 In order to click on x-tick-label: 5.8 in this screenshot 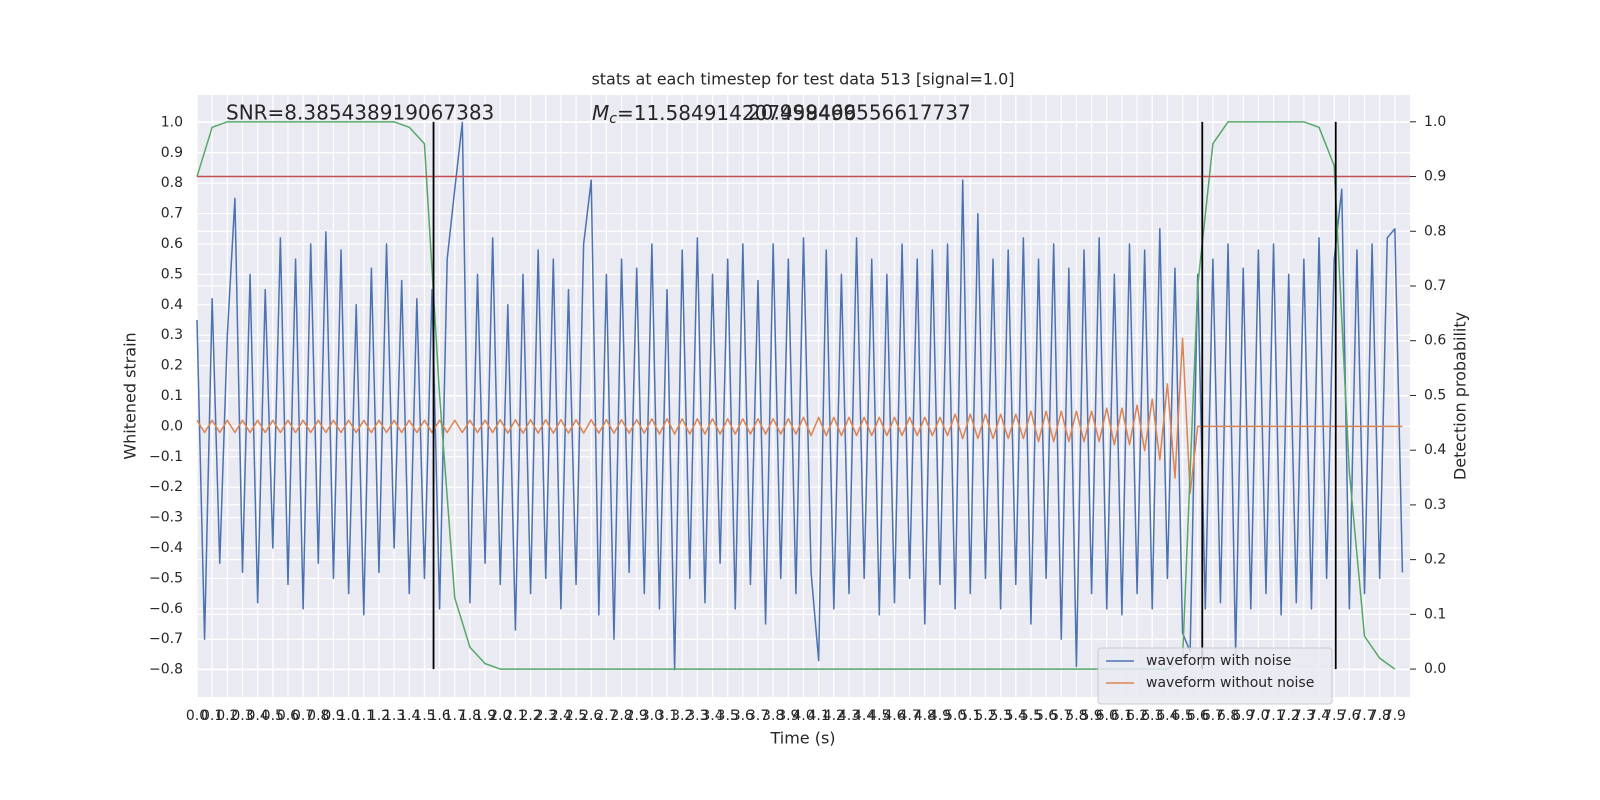, I will do `click(1076, 716)`.